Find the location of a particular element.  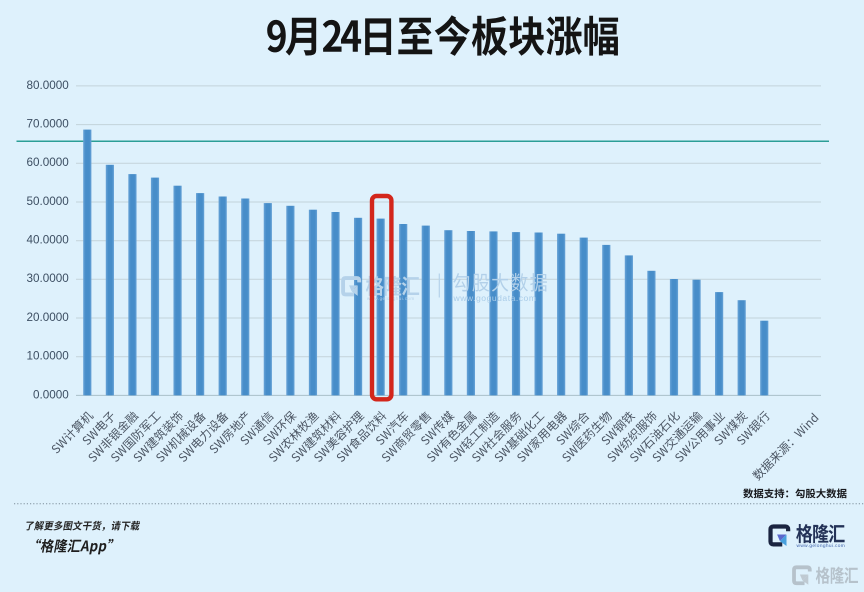

svg-text: 80.0000 is located at coordinates (48, 85).